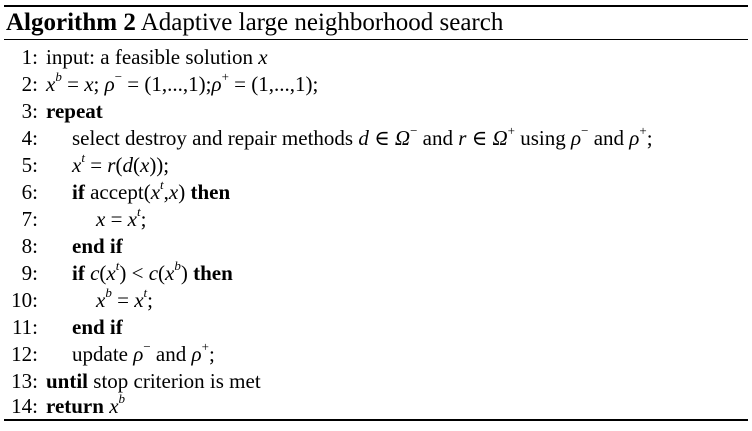 The height and width of the screenshot is (431, 752). I want to click on math-var: d, so click(127, 165).